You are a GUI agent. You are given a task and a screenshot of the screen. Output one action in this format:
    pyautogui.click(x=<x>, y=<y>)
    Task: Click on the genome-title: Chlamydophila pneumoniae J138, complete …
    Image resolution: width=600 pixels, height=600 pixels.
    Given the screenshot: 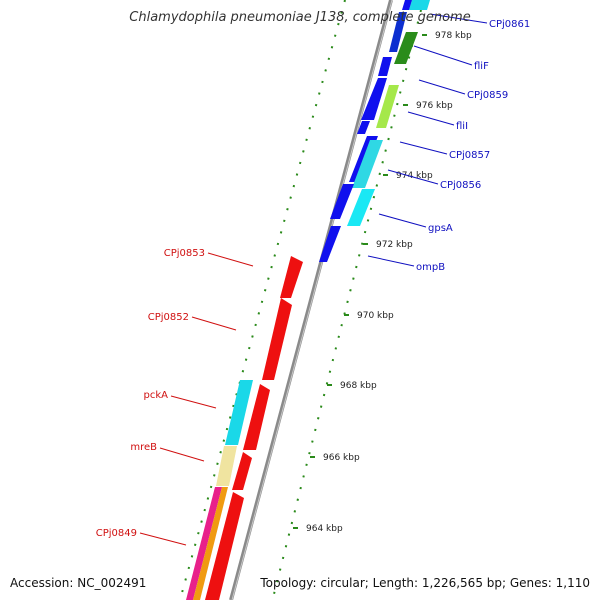 What is the action you would take?
    pyautogui.click(x=300, y=17)
    